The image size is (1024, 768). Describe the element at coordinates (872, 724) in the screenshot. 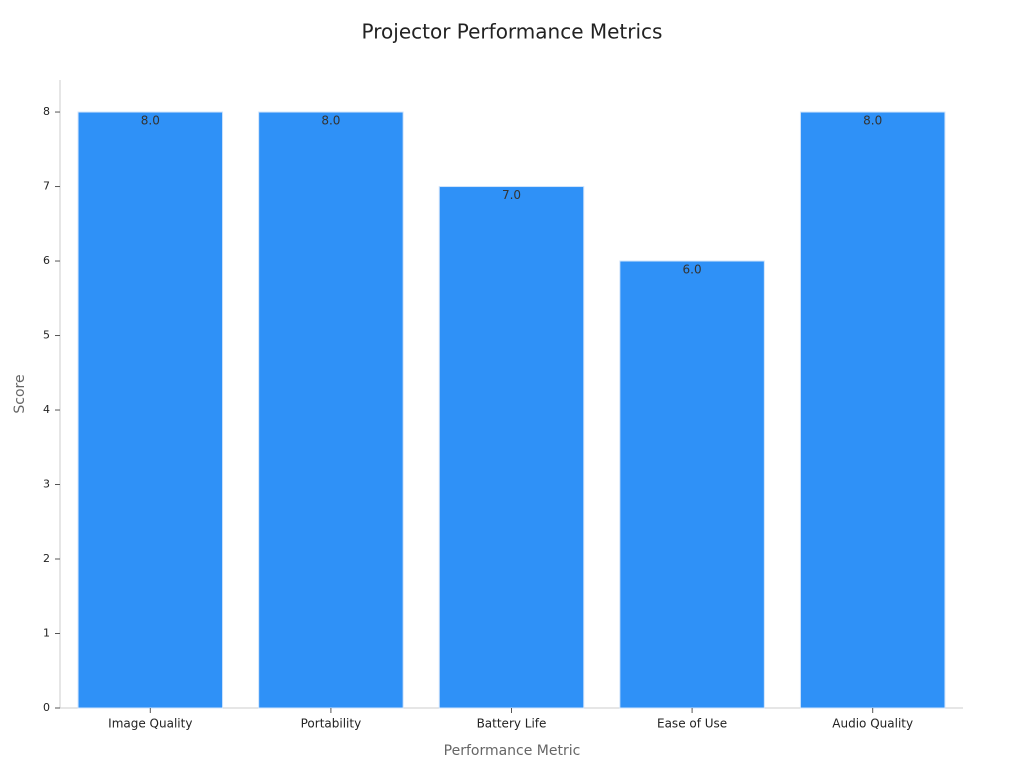

I see `x-tick-label: Audio Quality` at that location.